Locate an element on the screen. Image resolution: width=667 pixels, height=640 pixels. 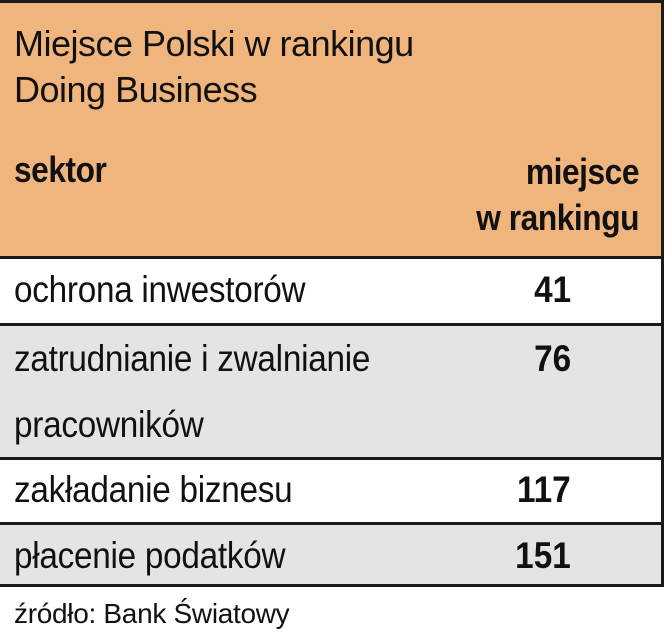
sektor-cell: płacenie podatków is located at coordinates (150, 555).